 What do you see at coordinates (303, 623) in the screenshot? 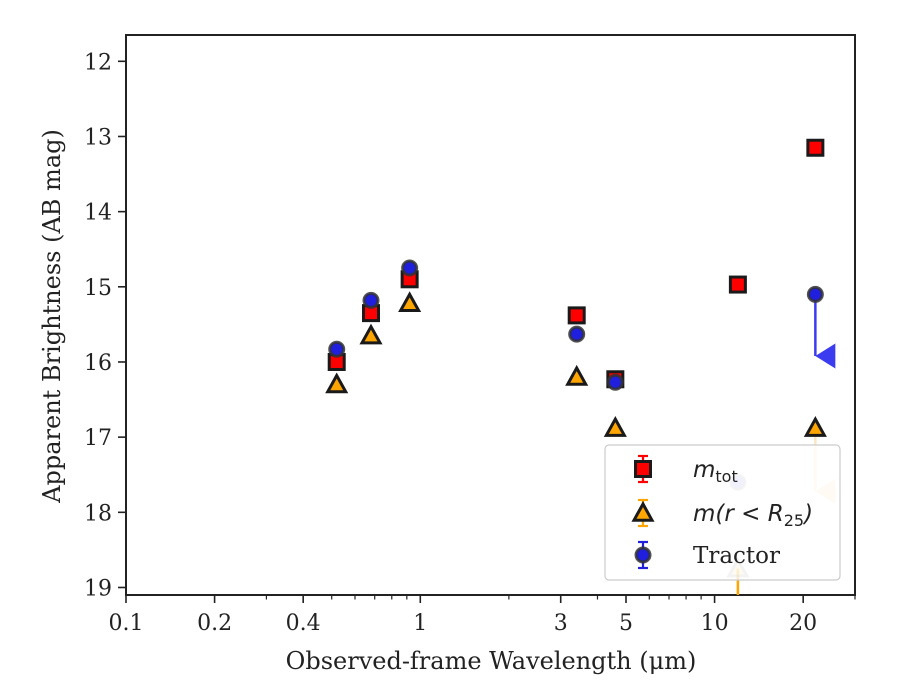
I see `x-tick-label: 0.4` at bounding box center [303, 623].